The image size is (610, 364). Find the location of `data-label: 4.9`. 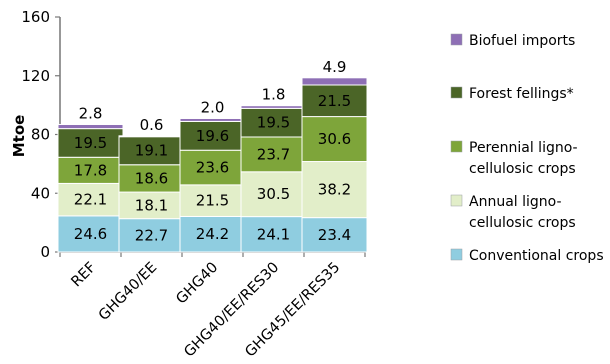

data-label: 4.9 is located at coordinates (335, 67).